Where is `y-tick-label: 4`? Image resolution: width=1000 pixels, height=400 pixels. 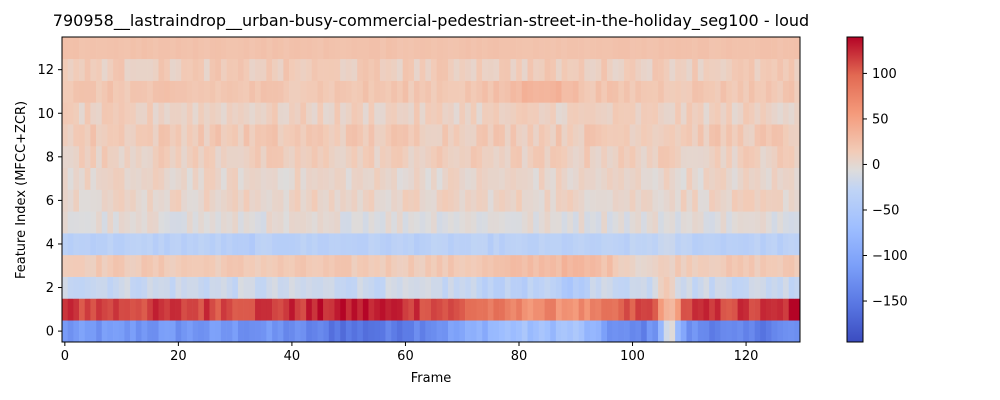 y-tick-label: 4 is located at coordinates (50, 244).